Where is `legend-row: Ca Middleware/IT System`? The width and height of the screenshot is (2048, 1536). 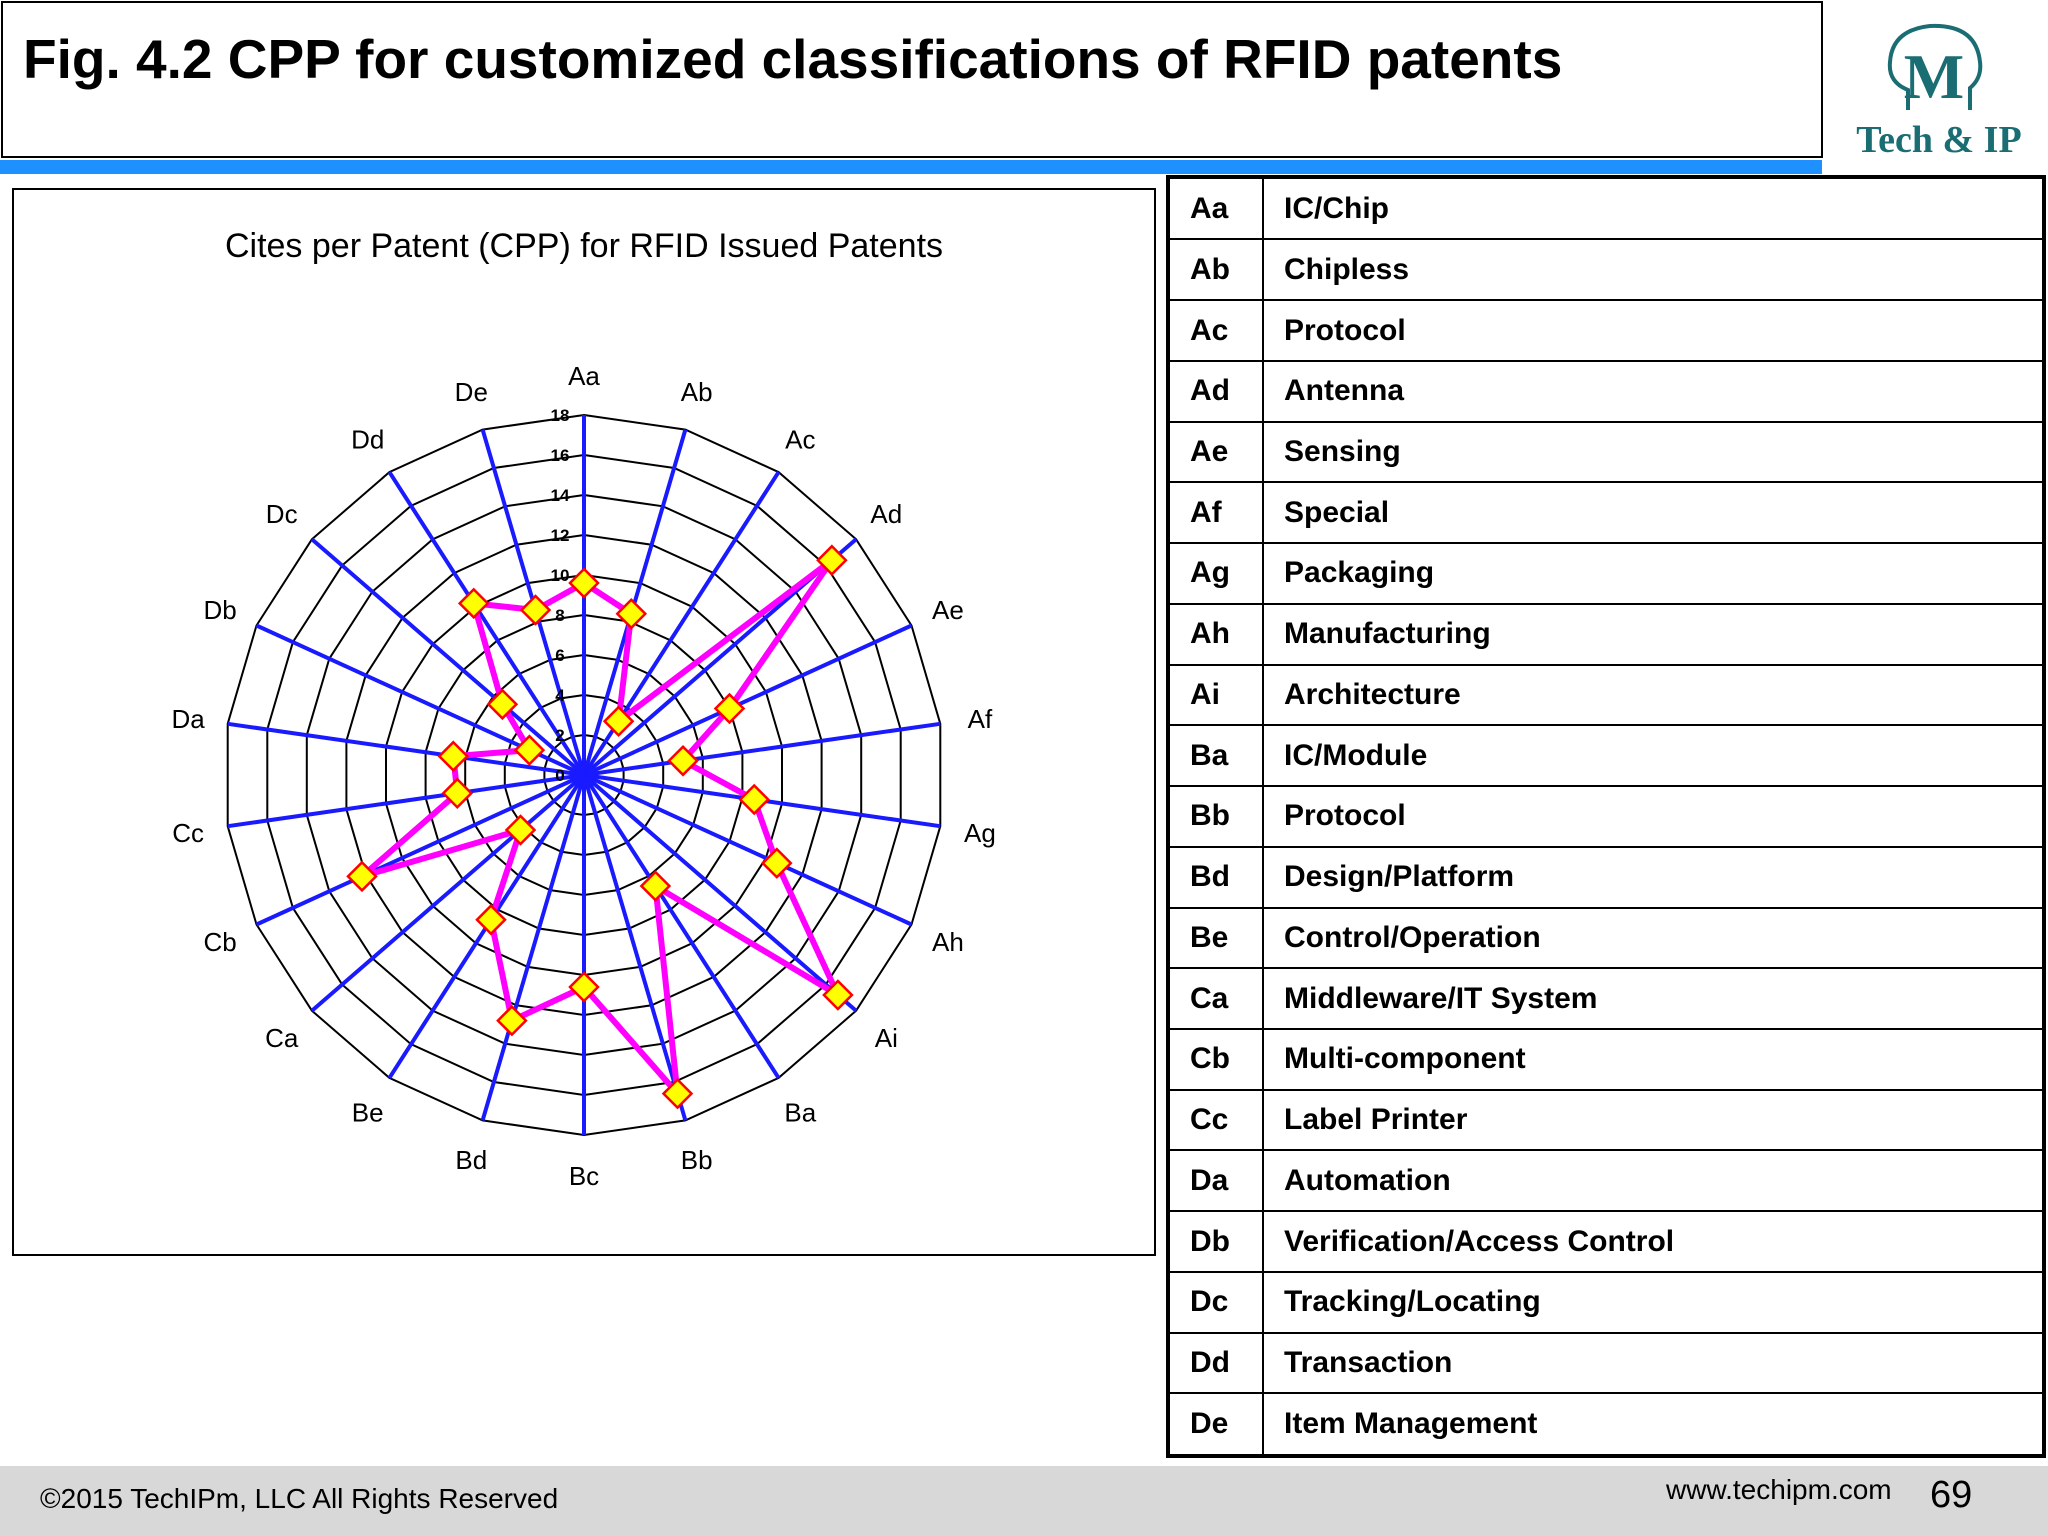 legend-row: Ca Middleware/IT System is located at coordinates (1606, 998).